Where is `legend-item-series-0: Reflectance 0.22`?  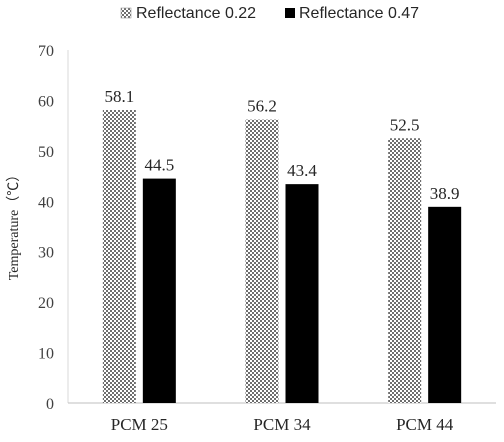
legend-item-series-0: Reflectance 0.22 is located at coordinates (188, 13).